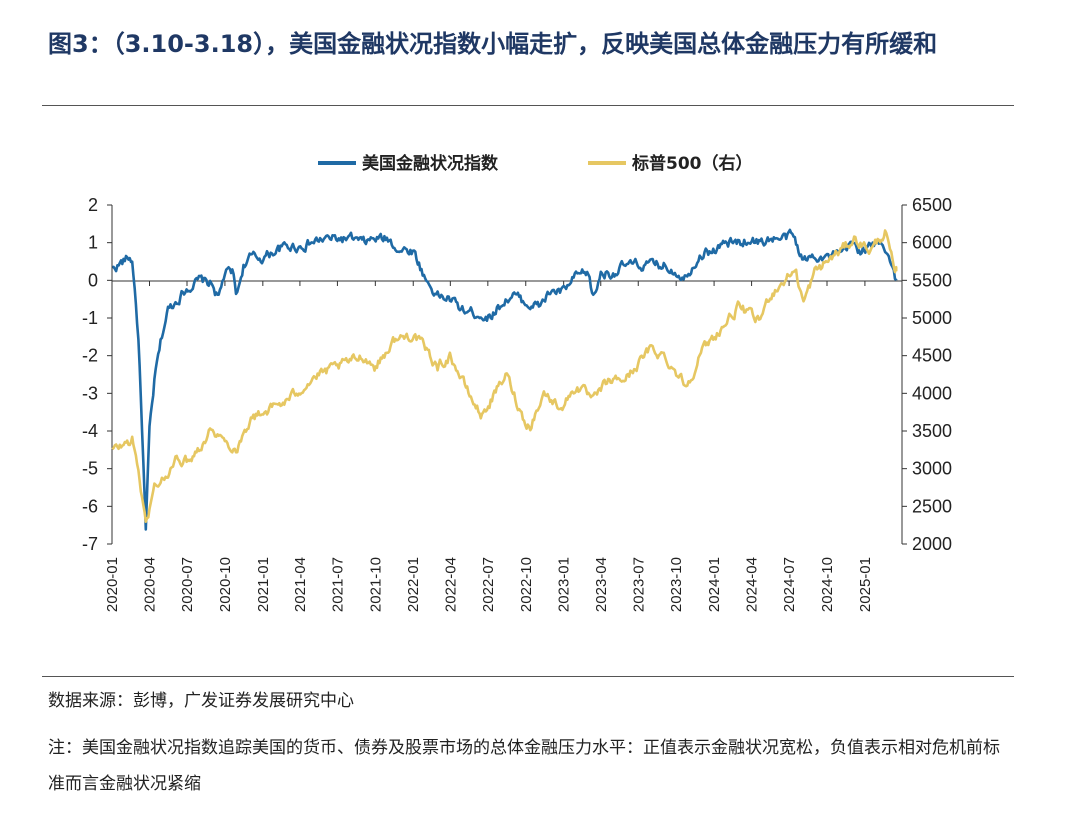 This screenshot has width=1080, height=839. Describe the element at coordinates (932, 280) in the screenshot. I see `right-tick-label: 5500` at that location.